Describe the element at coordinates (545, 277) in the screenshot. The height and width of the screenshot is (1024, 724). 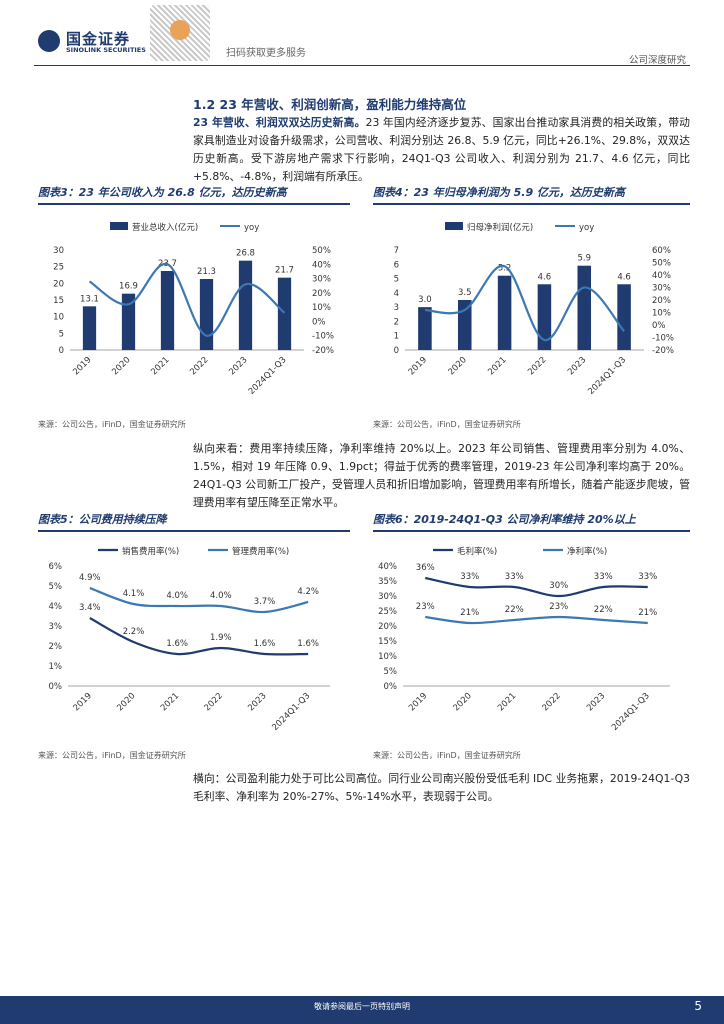
I see `bar-value-label: 4.6` at that location.